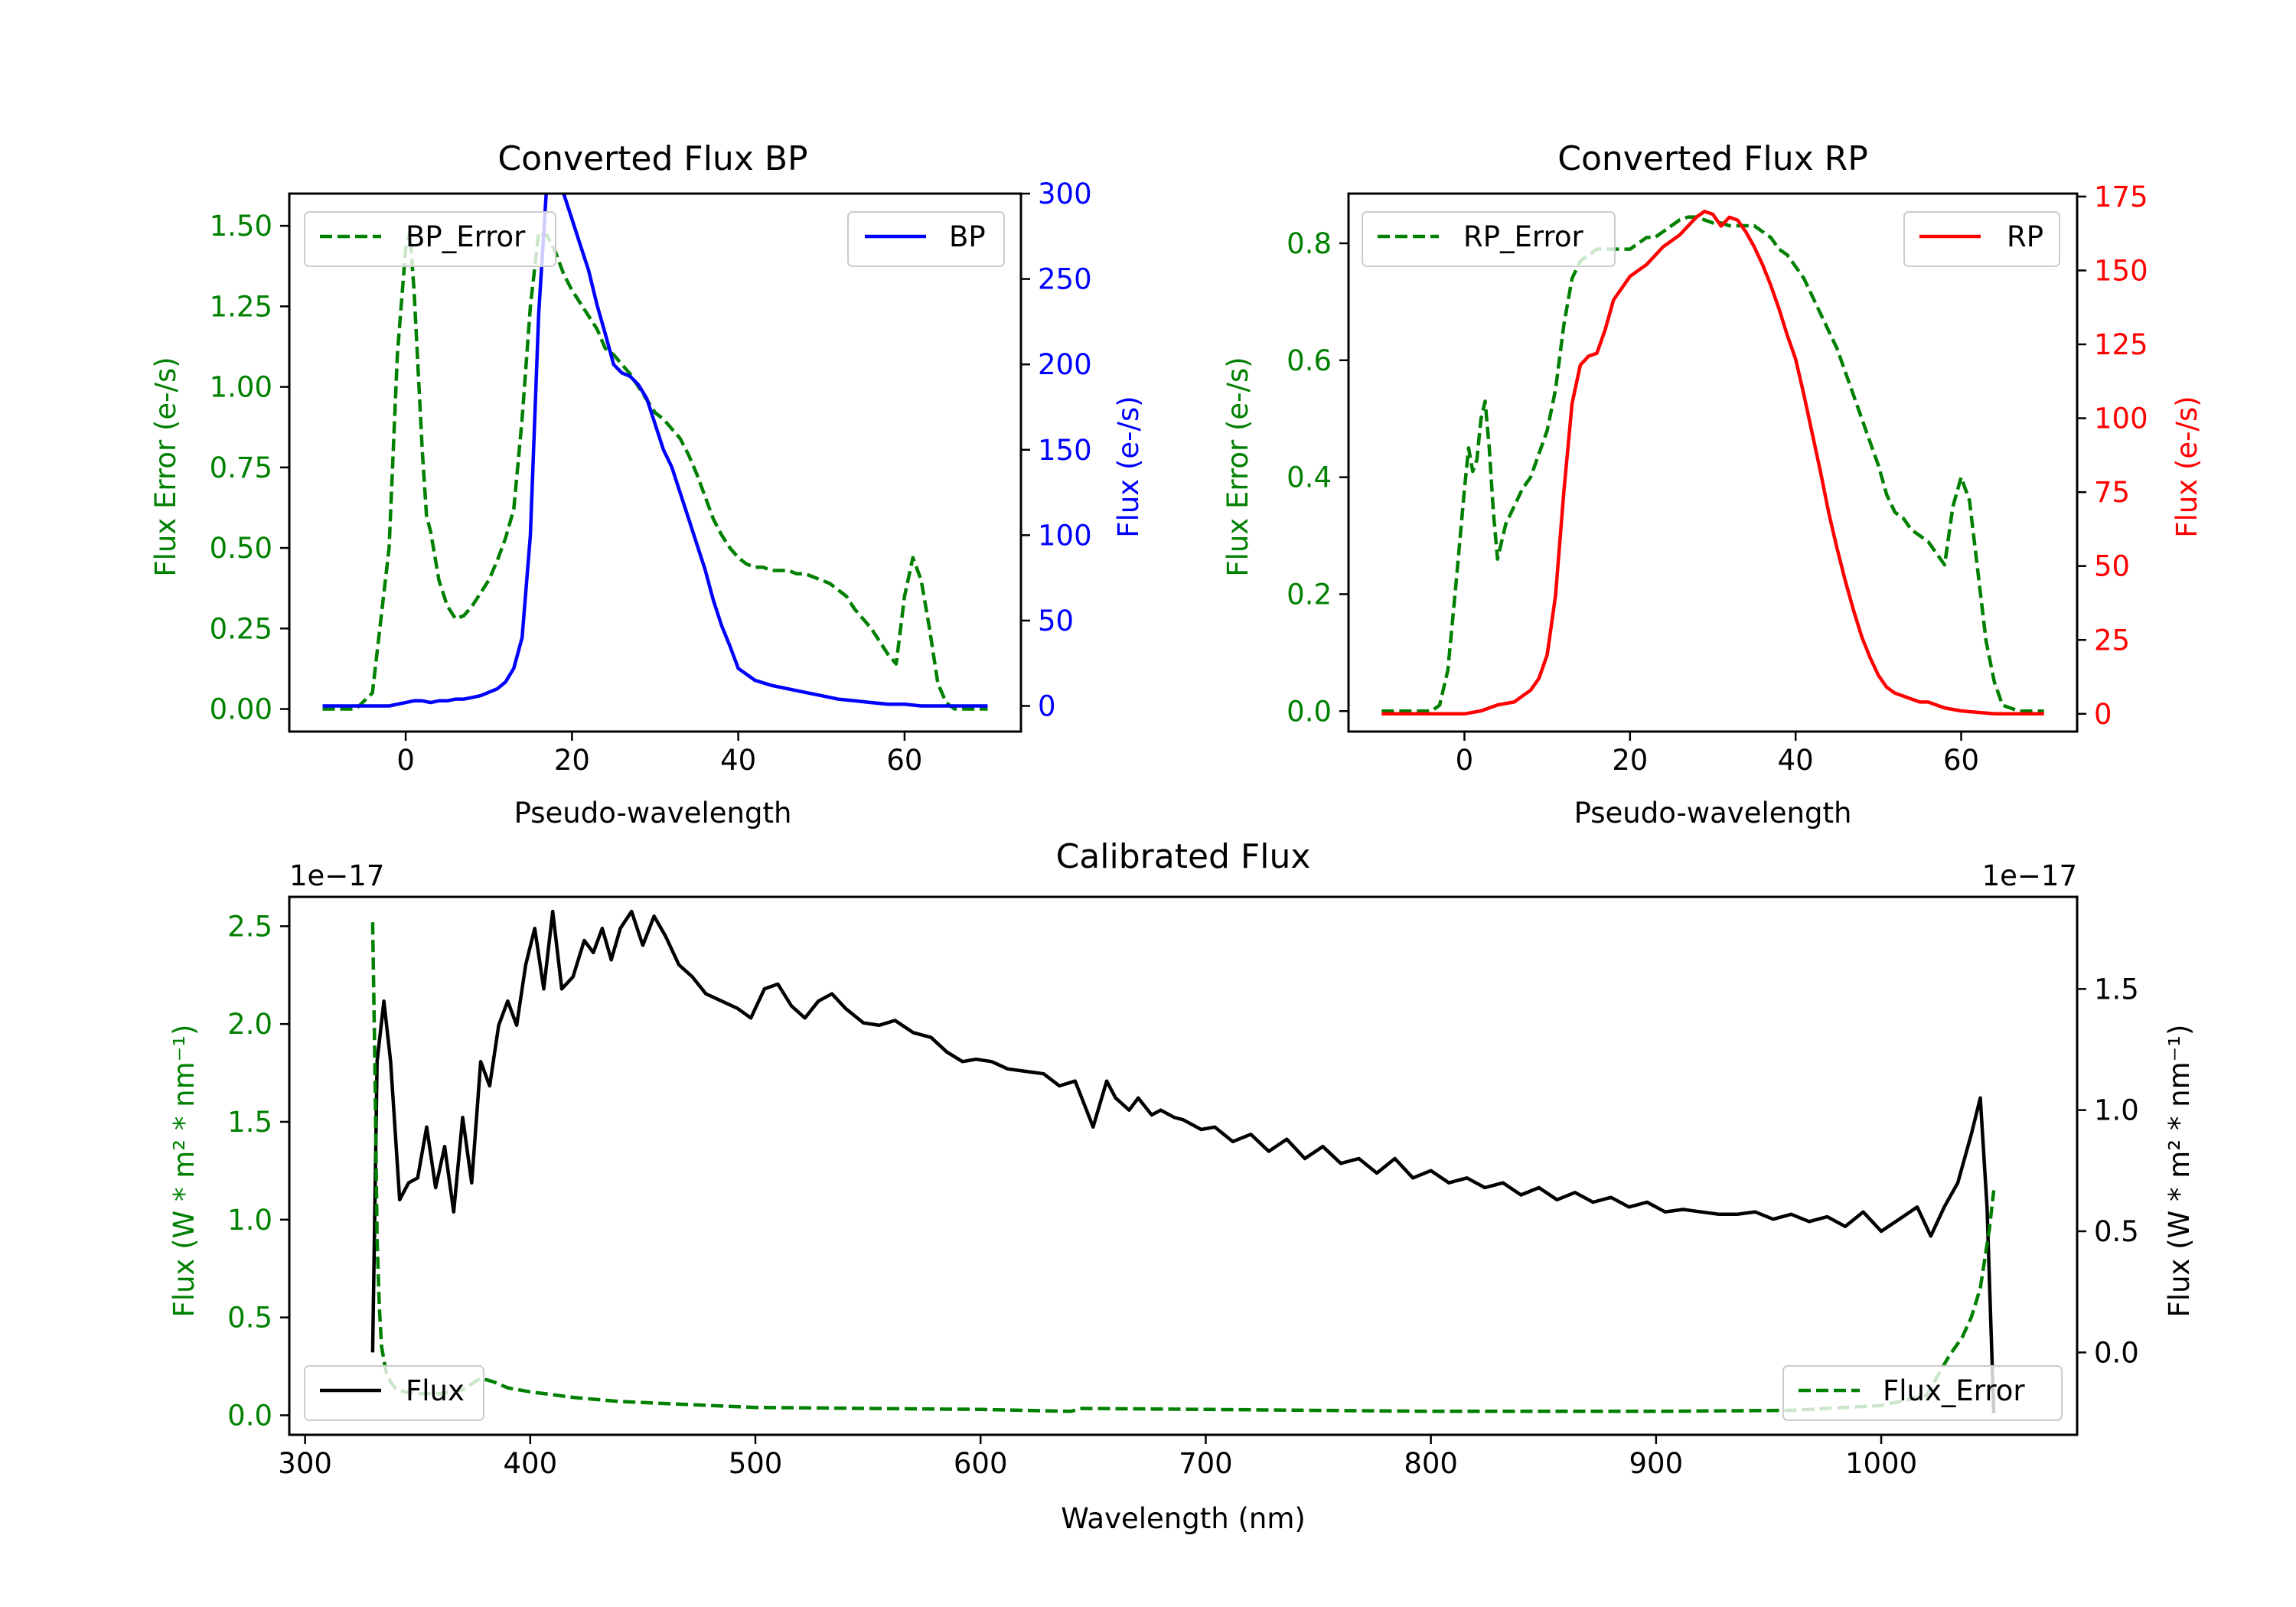  I want to click on cal-xtick-label: 1000, so click(1881, 1463).